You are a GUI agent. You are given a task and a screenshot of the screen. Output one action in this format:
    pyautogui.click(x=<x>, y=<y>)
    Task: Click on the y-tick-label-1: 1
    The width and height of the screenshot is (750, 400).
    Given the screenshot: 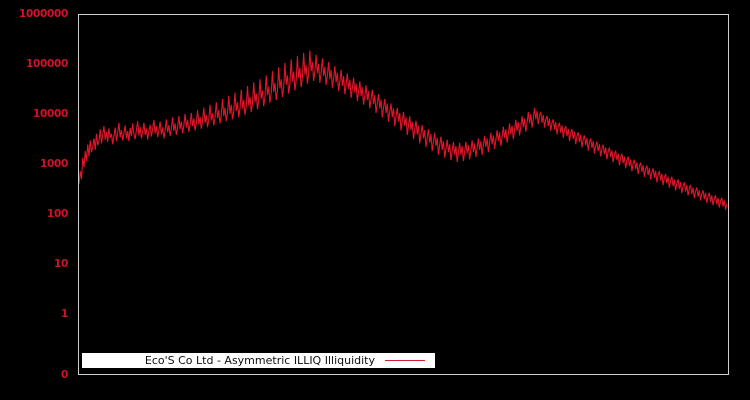 What is the action you would take?
    pyautogui.click(x=64, y=314)
    